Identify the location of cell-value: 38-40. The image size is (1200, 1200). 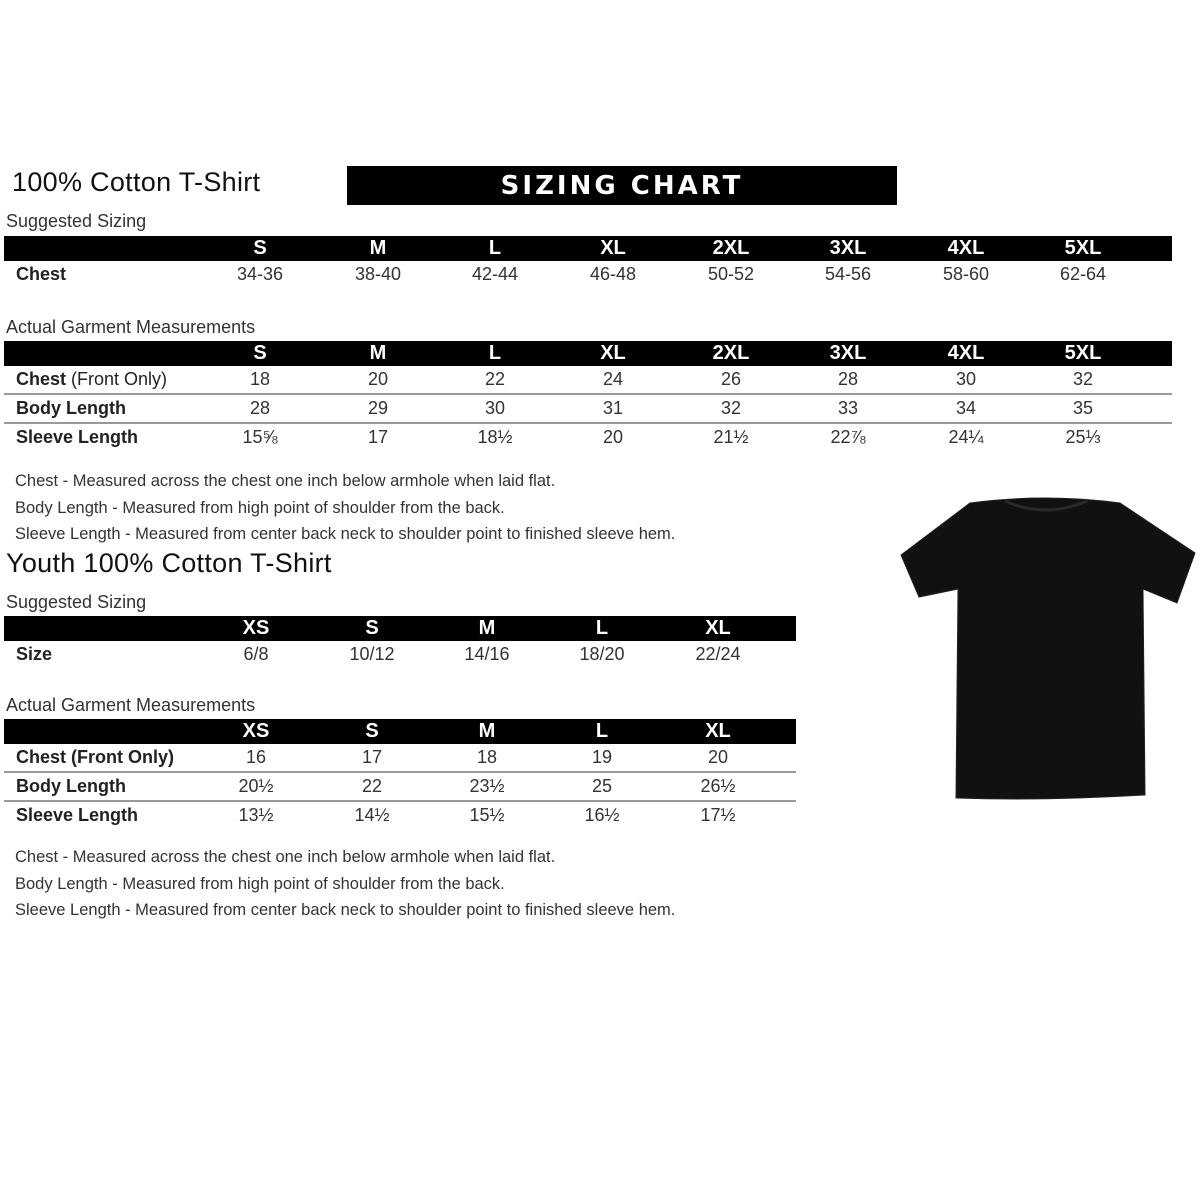
(378, 274).